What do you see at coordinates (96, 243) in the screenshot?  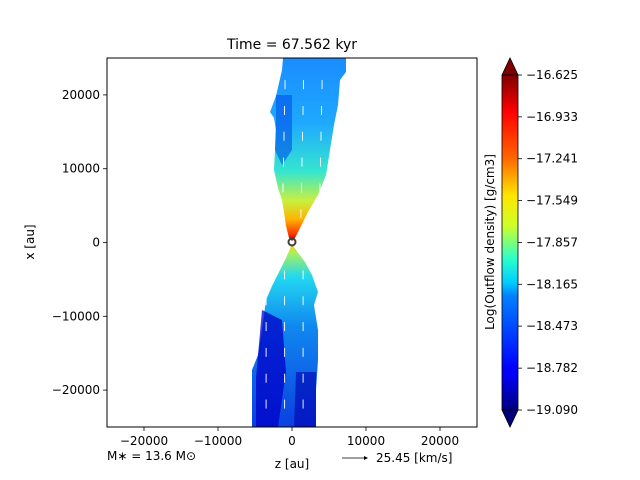 I see `y-tick-label: 0` at bounding box center [96, 243].